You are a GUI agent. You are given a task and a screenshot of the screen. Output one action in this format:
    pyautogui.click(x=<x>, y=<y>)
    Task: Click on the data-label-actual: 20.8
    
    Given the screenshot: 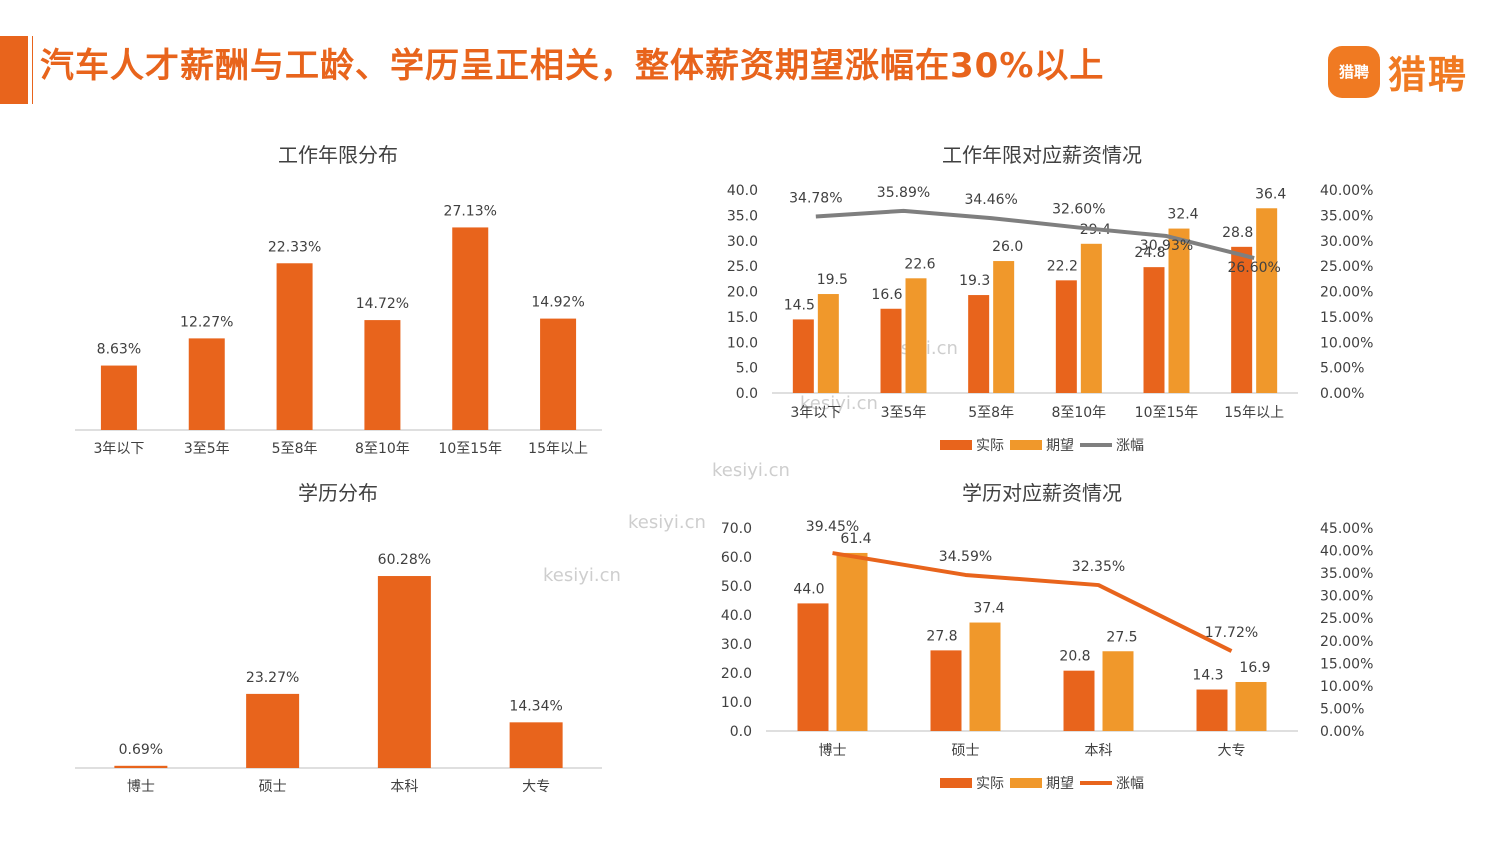 What is the action you would take?
    pyautogui.click(x=1074, y=657)
    